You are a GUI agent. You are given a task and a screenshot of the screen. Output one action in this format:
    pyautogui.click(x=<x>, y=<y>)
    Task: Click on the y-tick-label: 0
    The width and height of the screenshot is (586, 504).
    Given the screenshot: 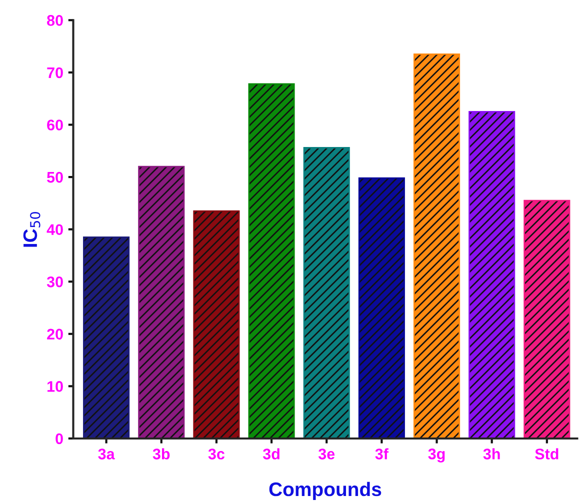 What is the action you would take?
    pyautogui.click(x=59, y=438)
    